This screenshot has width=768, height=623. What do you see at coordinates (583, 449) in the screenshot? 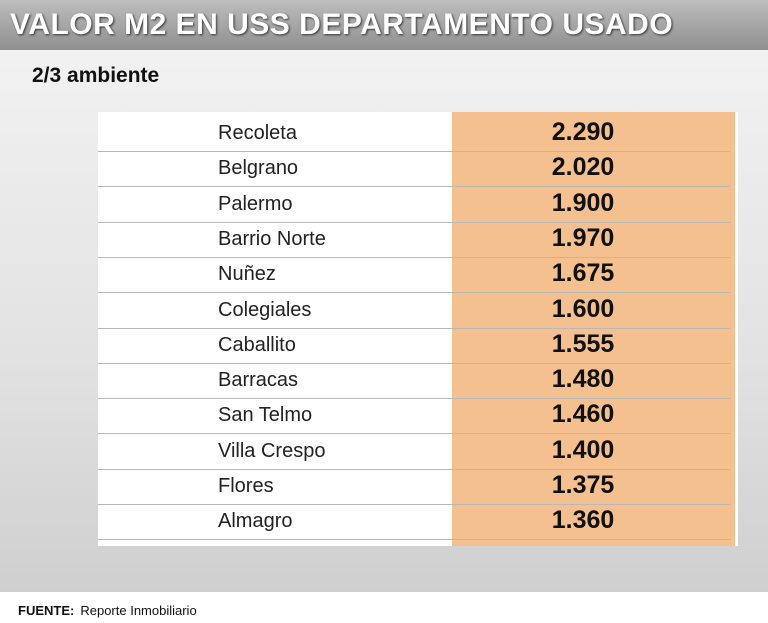
I see `price: 1.400` at bounding box center [583, 449].